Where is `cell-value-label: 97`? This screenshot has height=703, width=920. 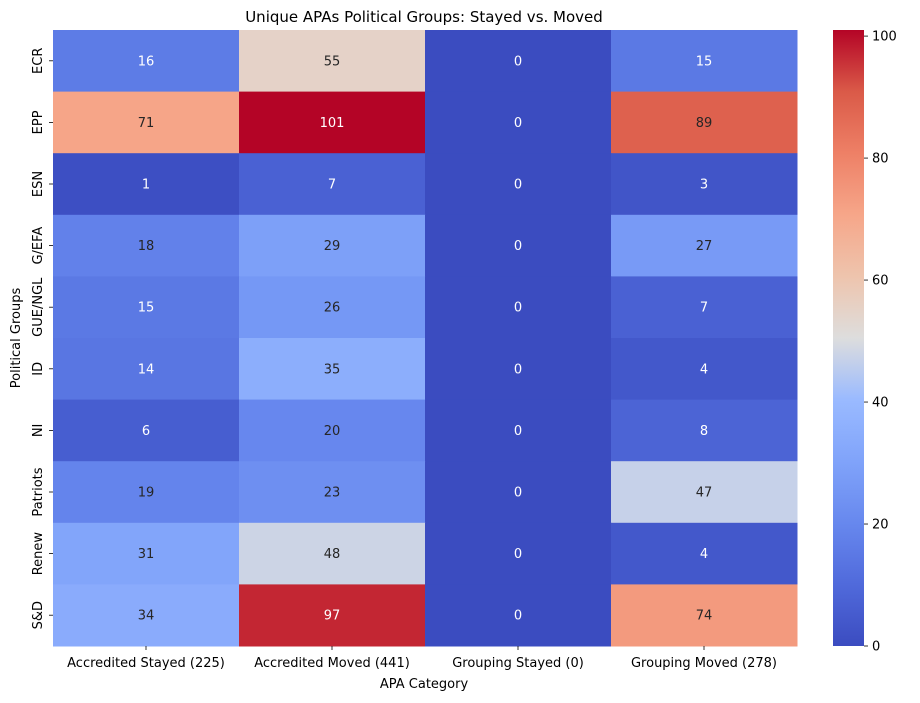 cell-value-label: 97 is located at coordinates (332, 616).